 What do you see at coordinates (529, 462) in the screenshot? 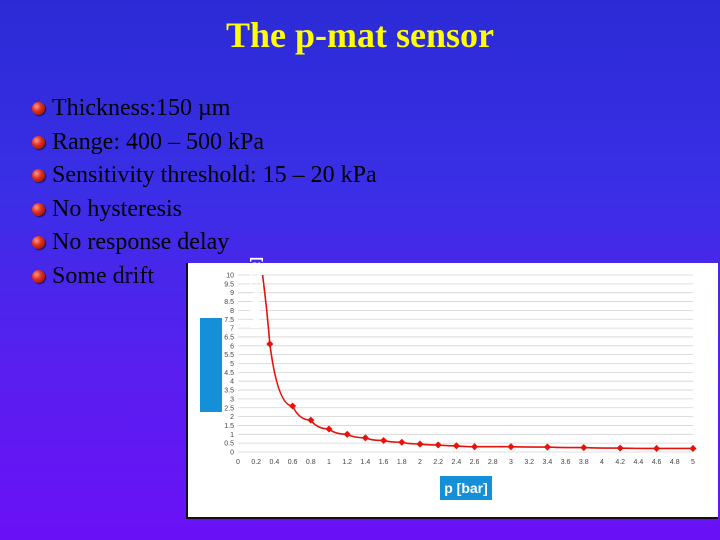
I see `x-tick-label: 3.2` at bounding box center [529, 462].